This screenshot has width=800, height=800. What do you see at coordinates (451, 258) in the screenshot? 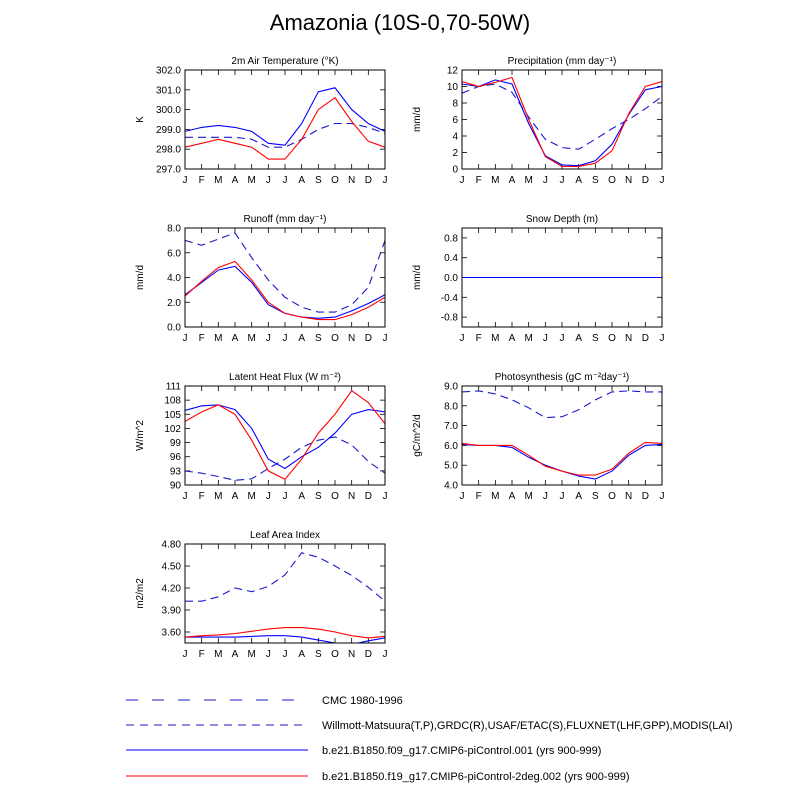
I see `y-tick-label: 0.4` at bounding box center [451, 258].